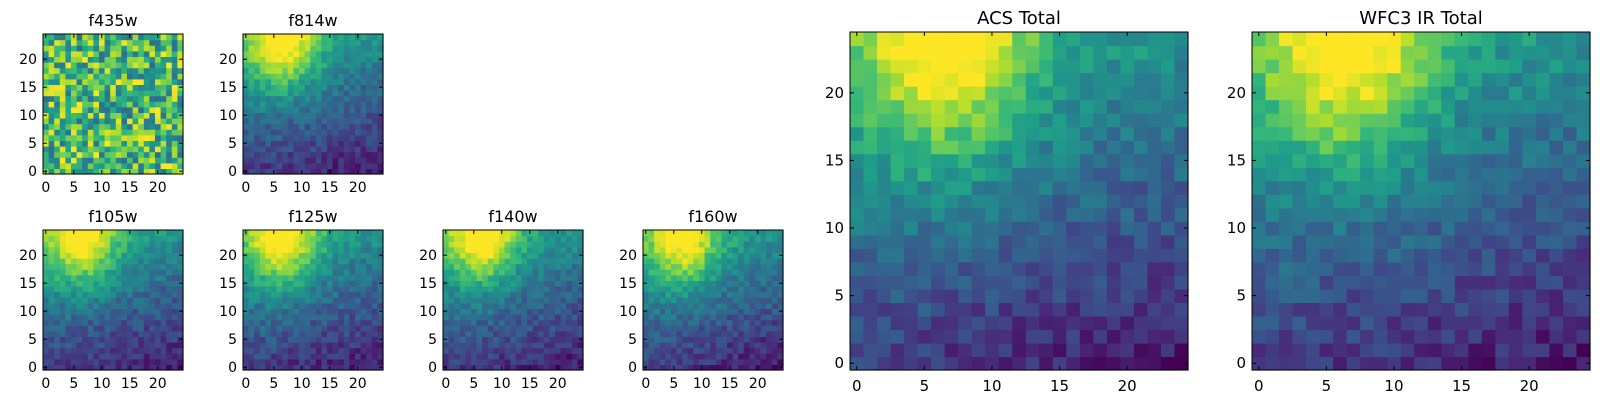  What do you see at coordinates (645, 384) in the screenshot?
I see `x-tick-label: 0` at bounding box center [645, 384].